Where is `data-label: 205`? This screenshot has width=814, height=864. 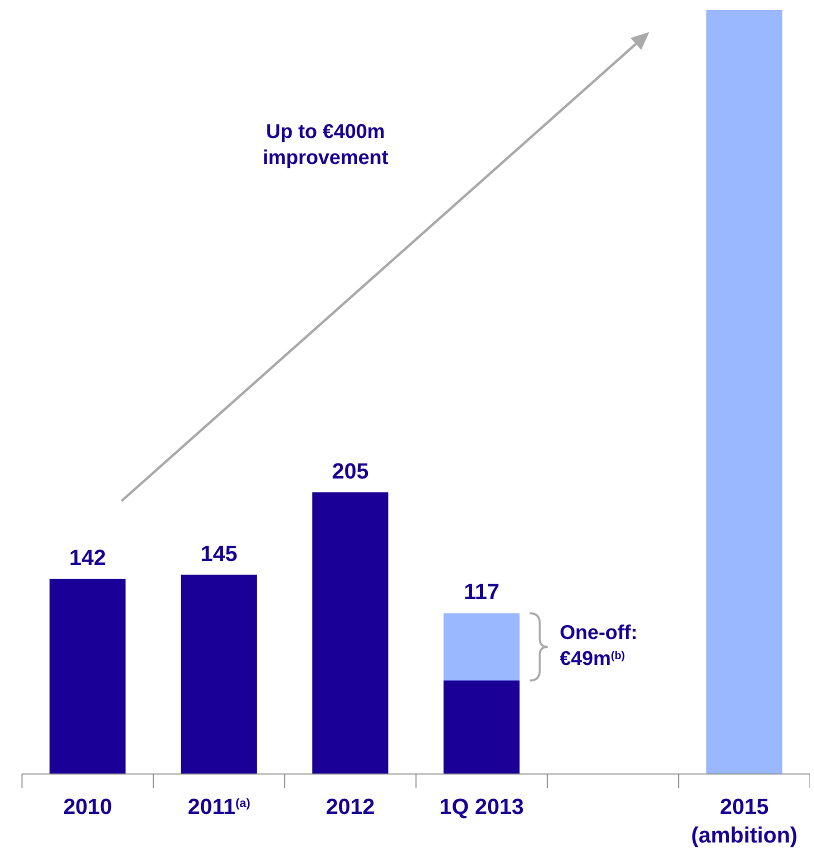
data-label: 205 is located at coordinates (350, 471).